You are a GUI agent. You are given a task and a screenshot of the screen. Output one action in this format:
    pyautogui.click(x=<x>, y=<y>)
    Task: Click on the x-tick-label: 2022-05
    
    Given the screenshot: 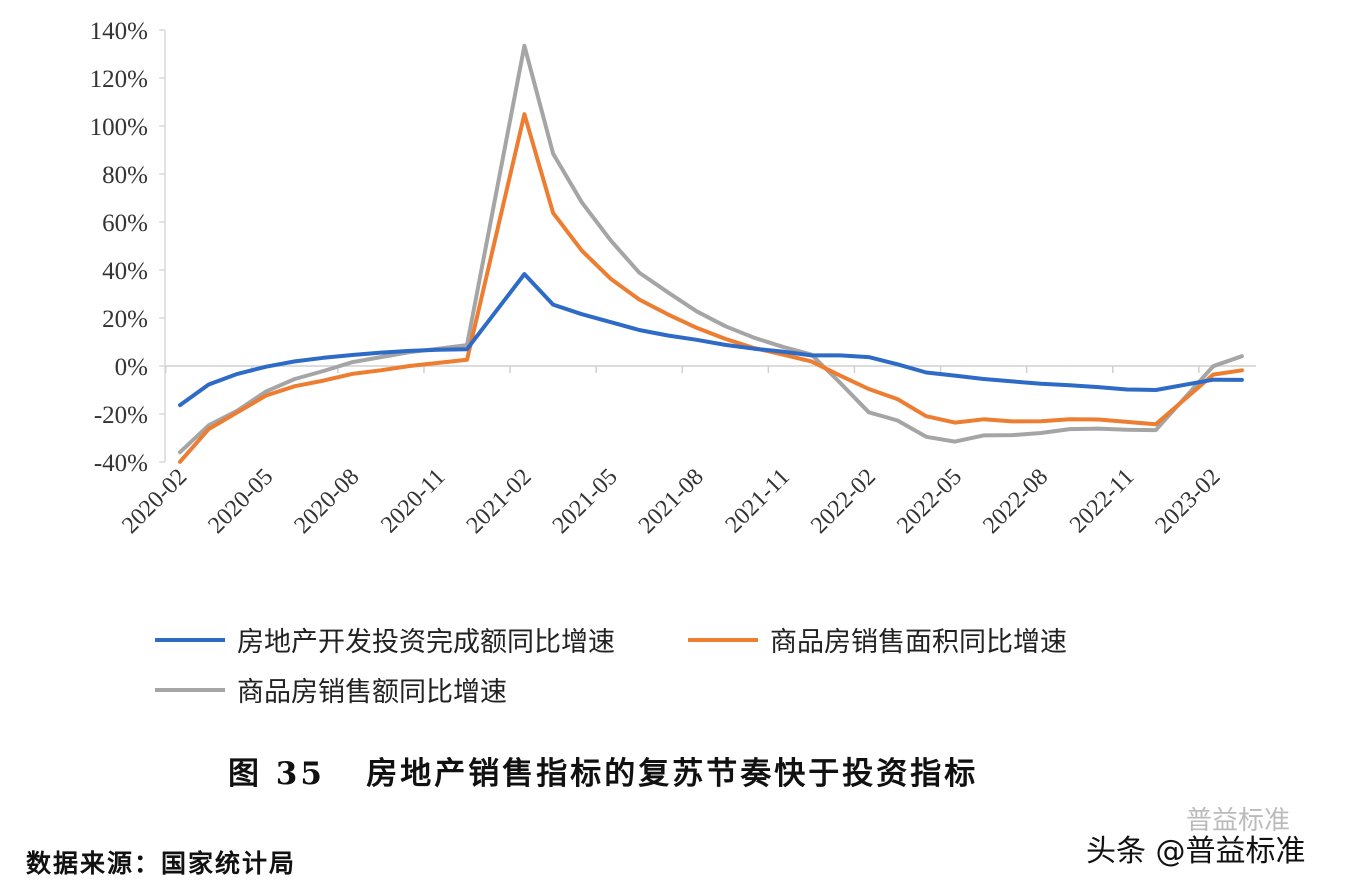 What is the action you would take?
    pyautogui.click(x=929, y=501)
    